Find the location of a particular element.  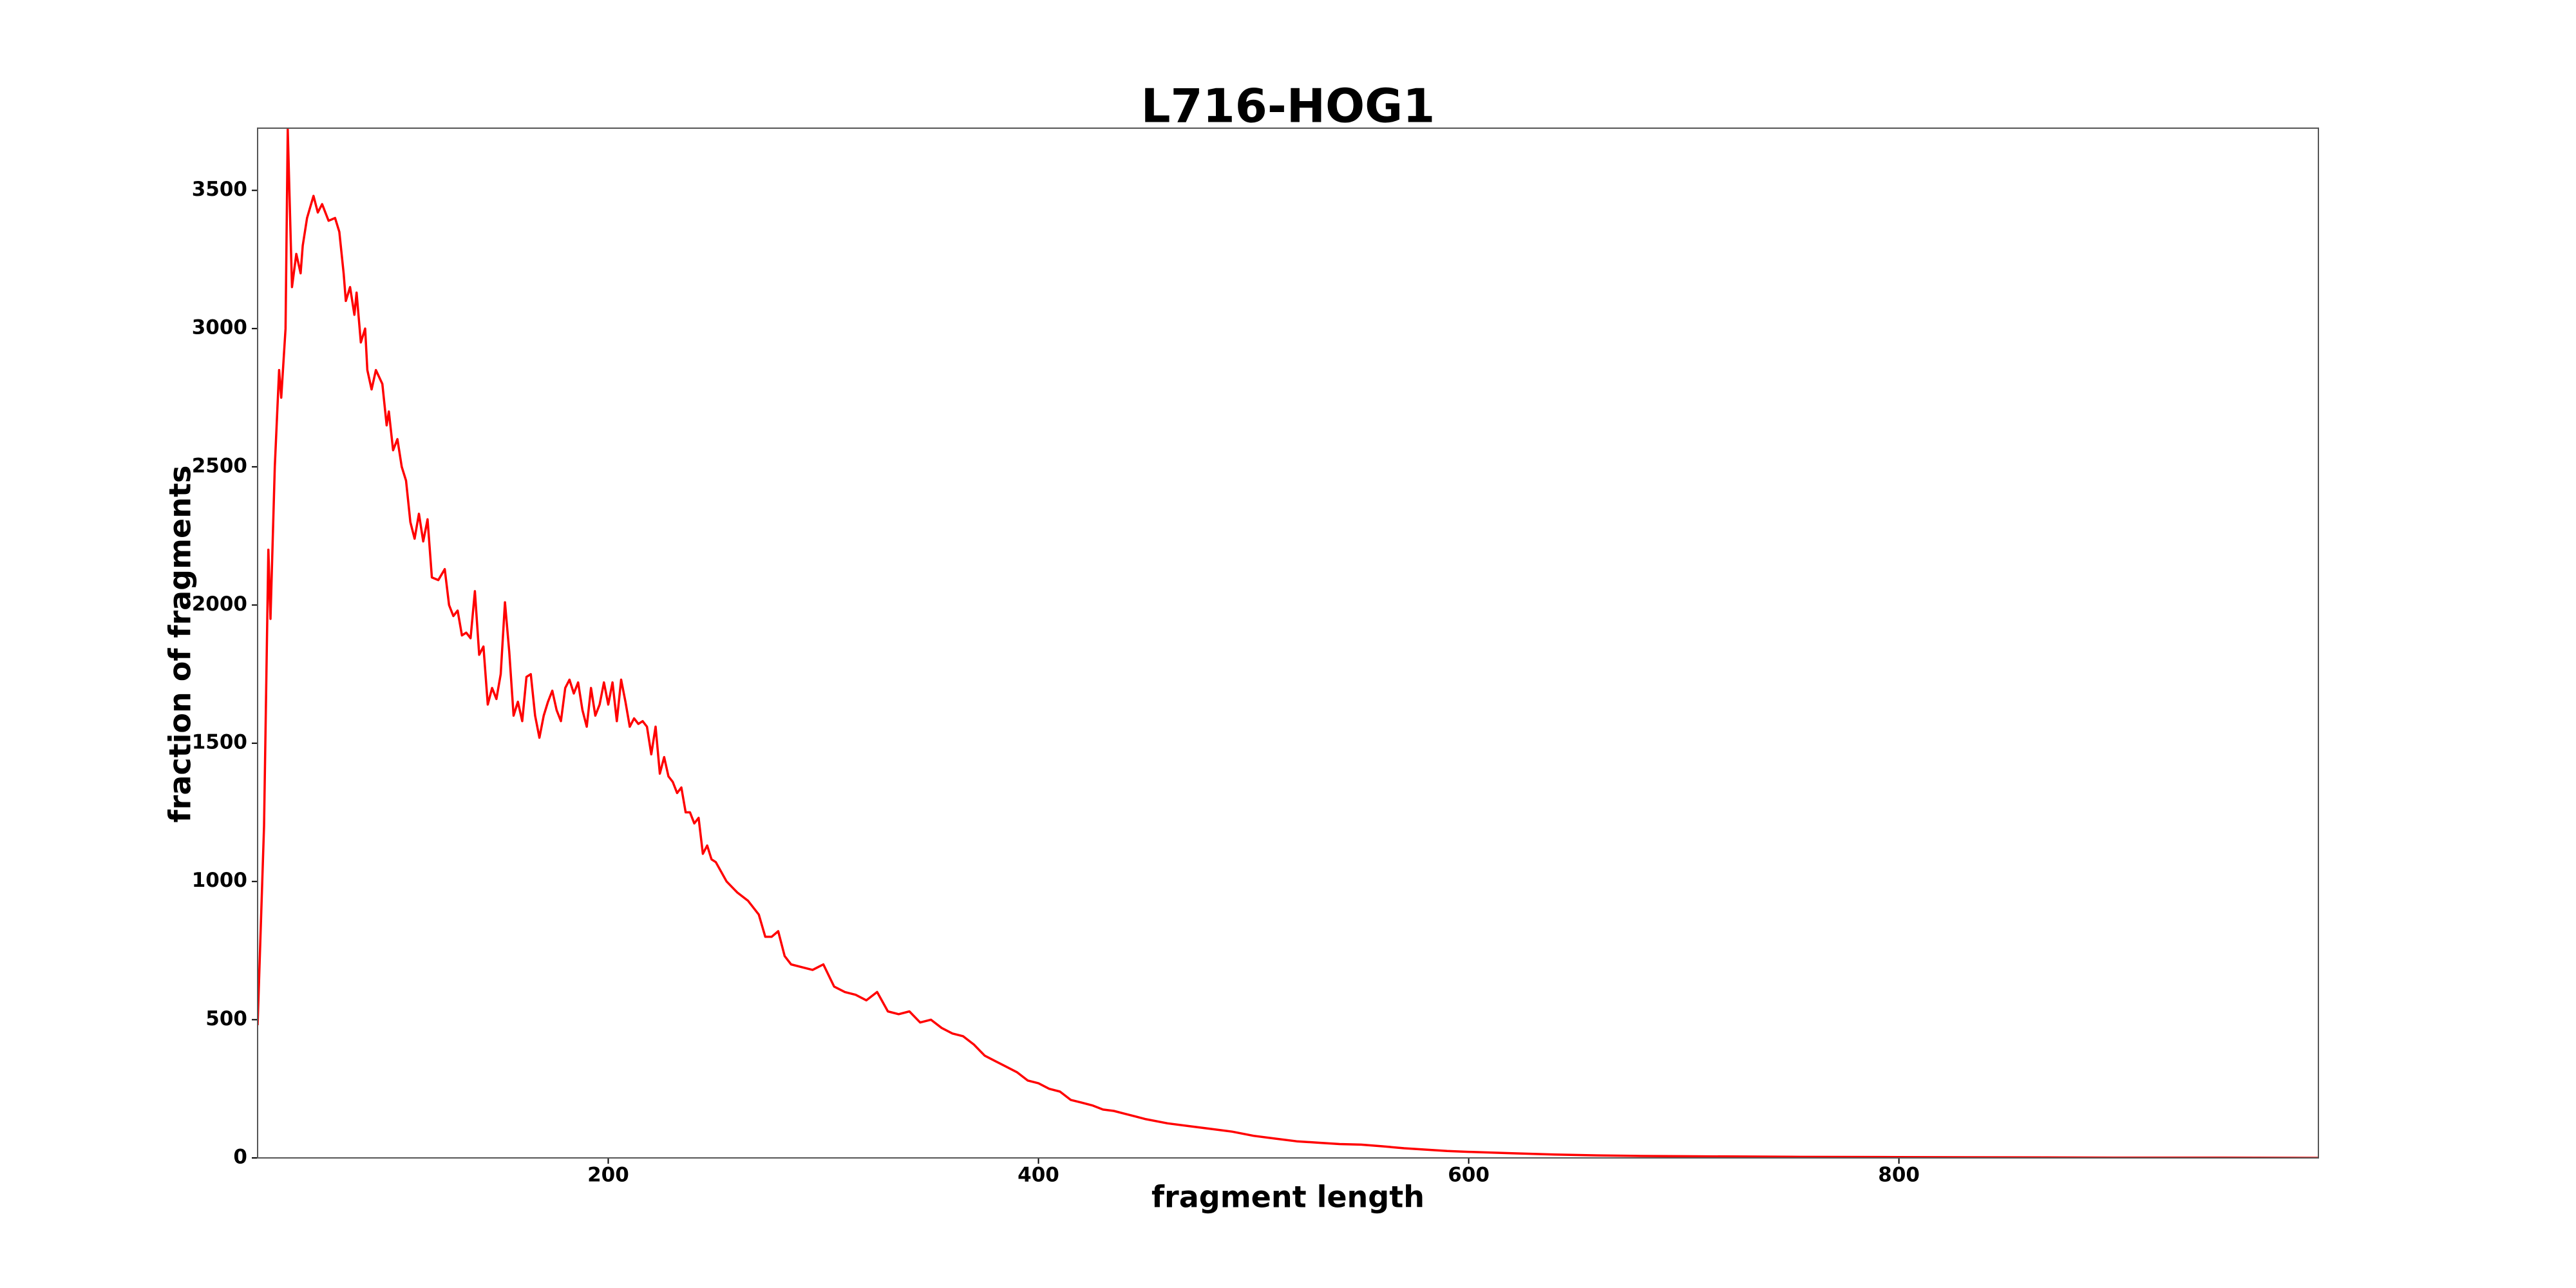

y-axis-label: fraction of fragments is located at coordinates (181, 644).